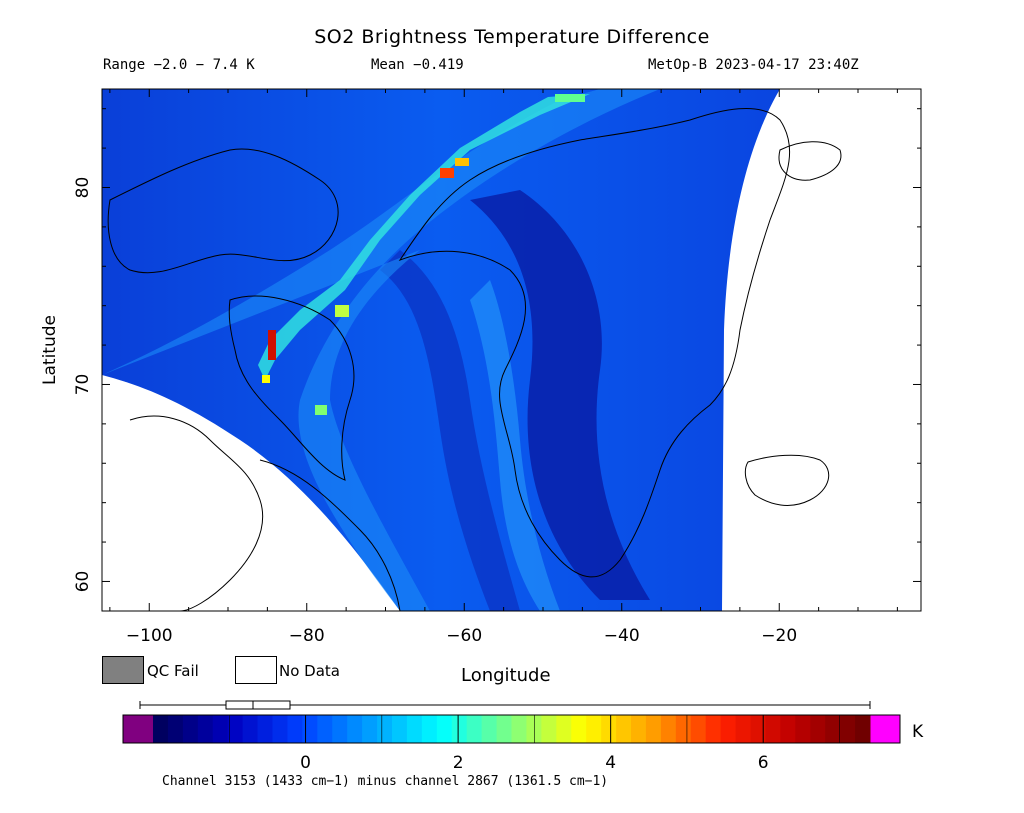 This screenshot has width=1024, height=813. Describe the element at coordinates (753, 65) in the screenshot. I see `satellite-time-text: MetOp-B 2023-04-17 23:40Z` at that location.